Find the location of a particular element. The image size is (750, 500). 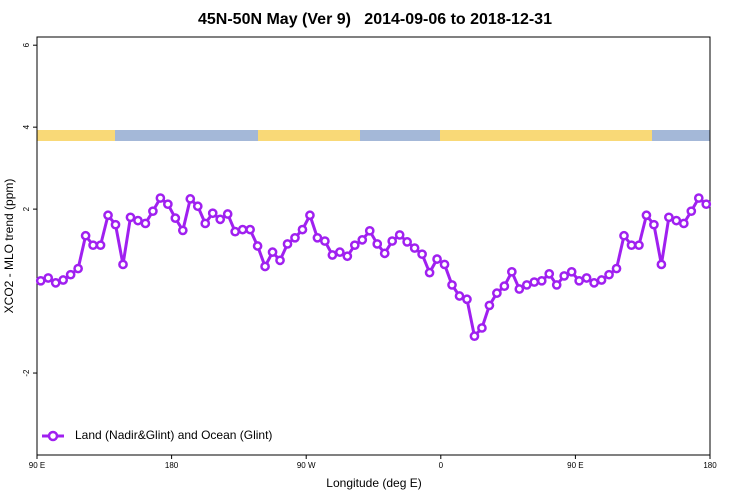

x-tick-label: 90 W is located at coordinates (306, 465).